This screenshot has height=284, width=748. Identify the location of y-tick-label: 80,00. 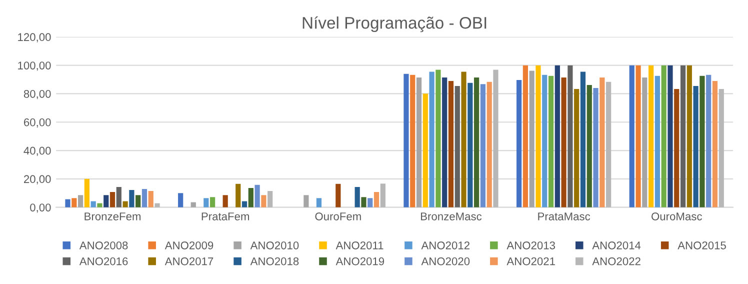
(37, 95).